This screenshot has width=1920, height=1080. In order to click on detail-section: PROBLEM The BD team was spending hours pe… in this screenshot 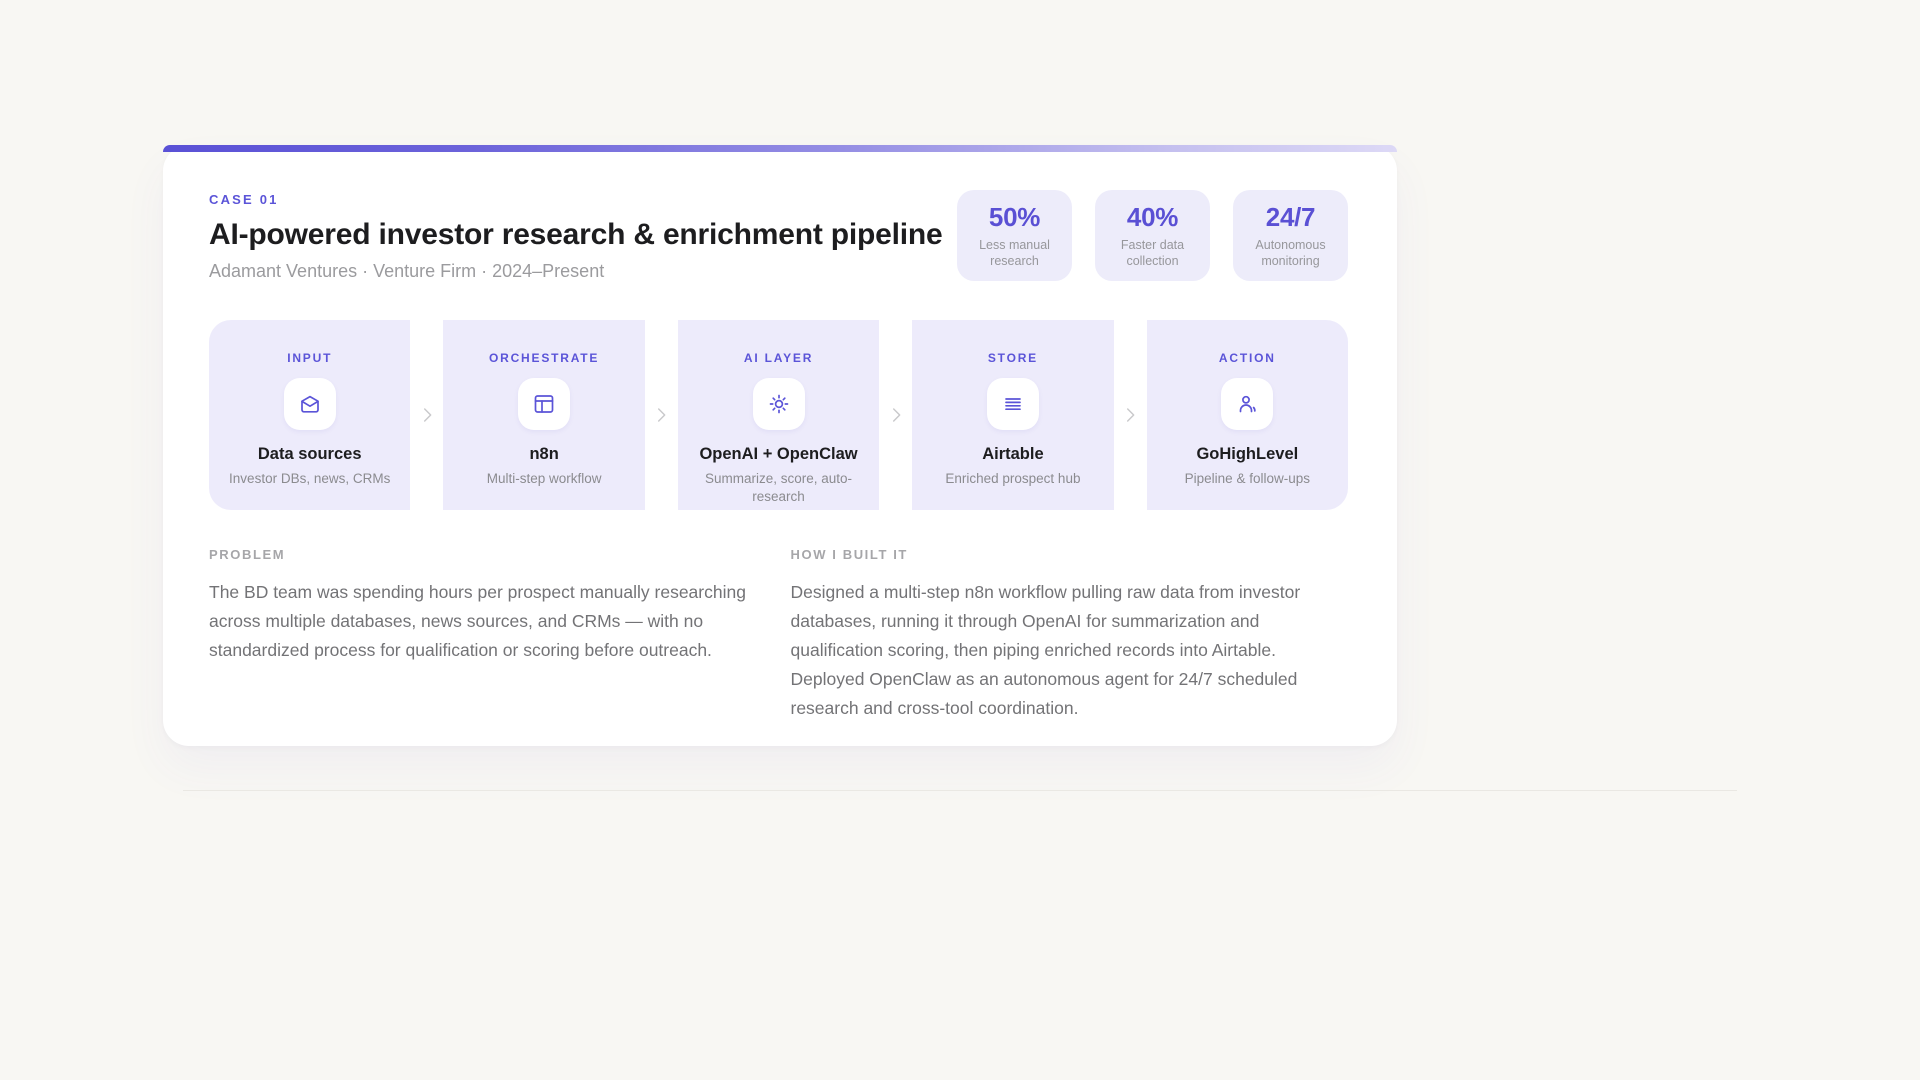, I will do `click(488, 635)`.